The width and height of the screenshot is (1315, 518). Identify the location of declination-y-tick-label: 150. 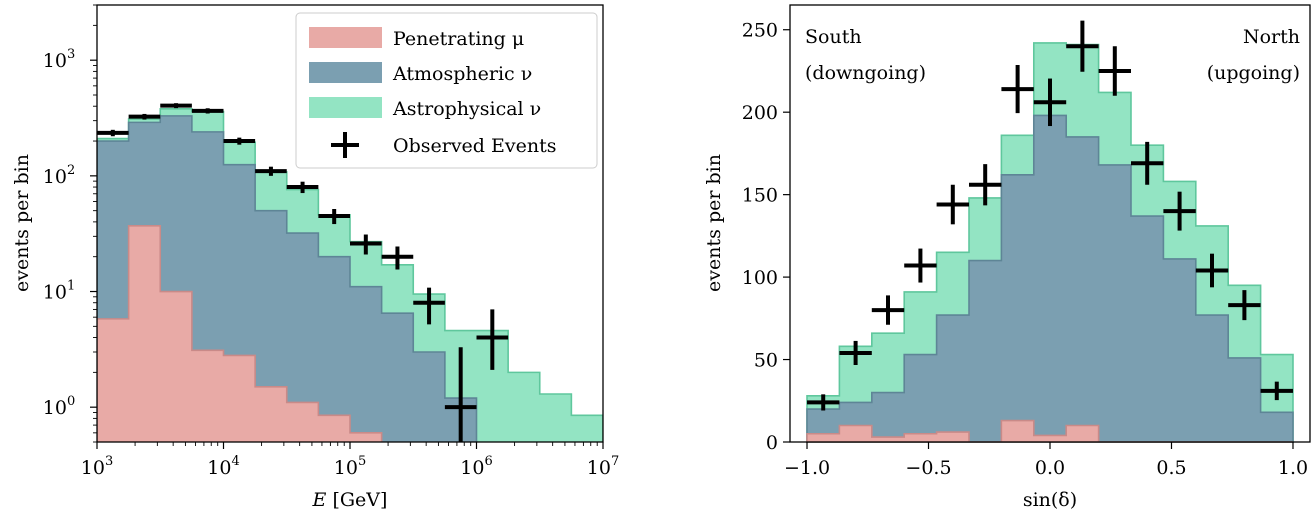
(760, 196).